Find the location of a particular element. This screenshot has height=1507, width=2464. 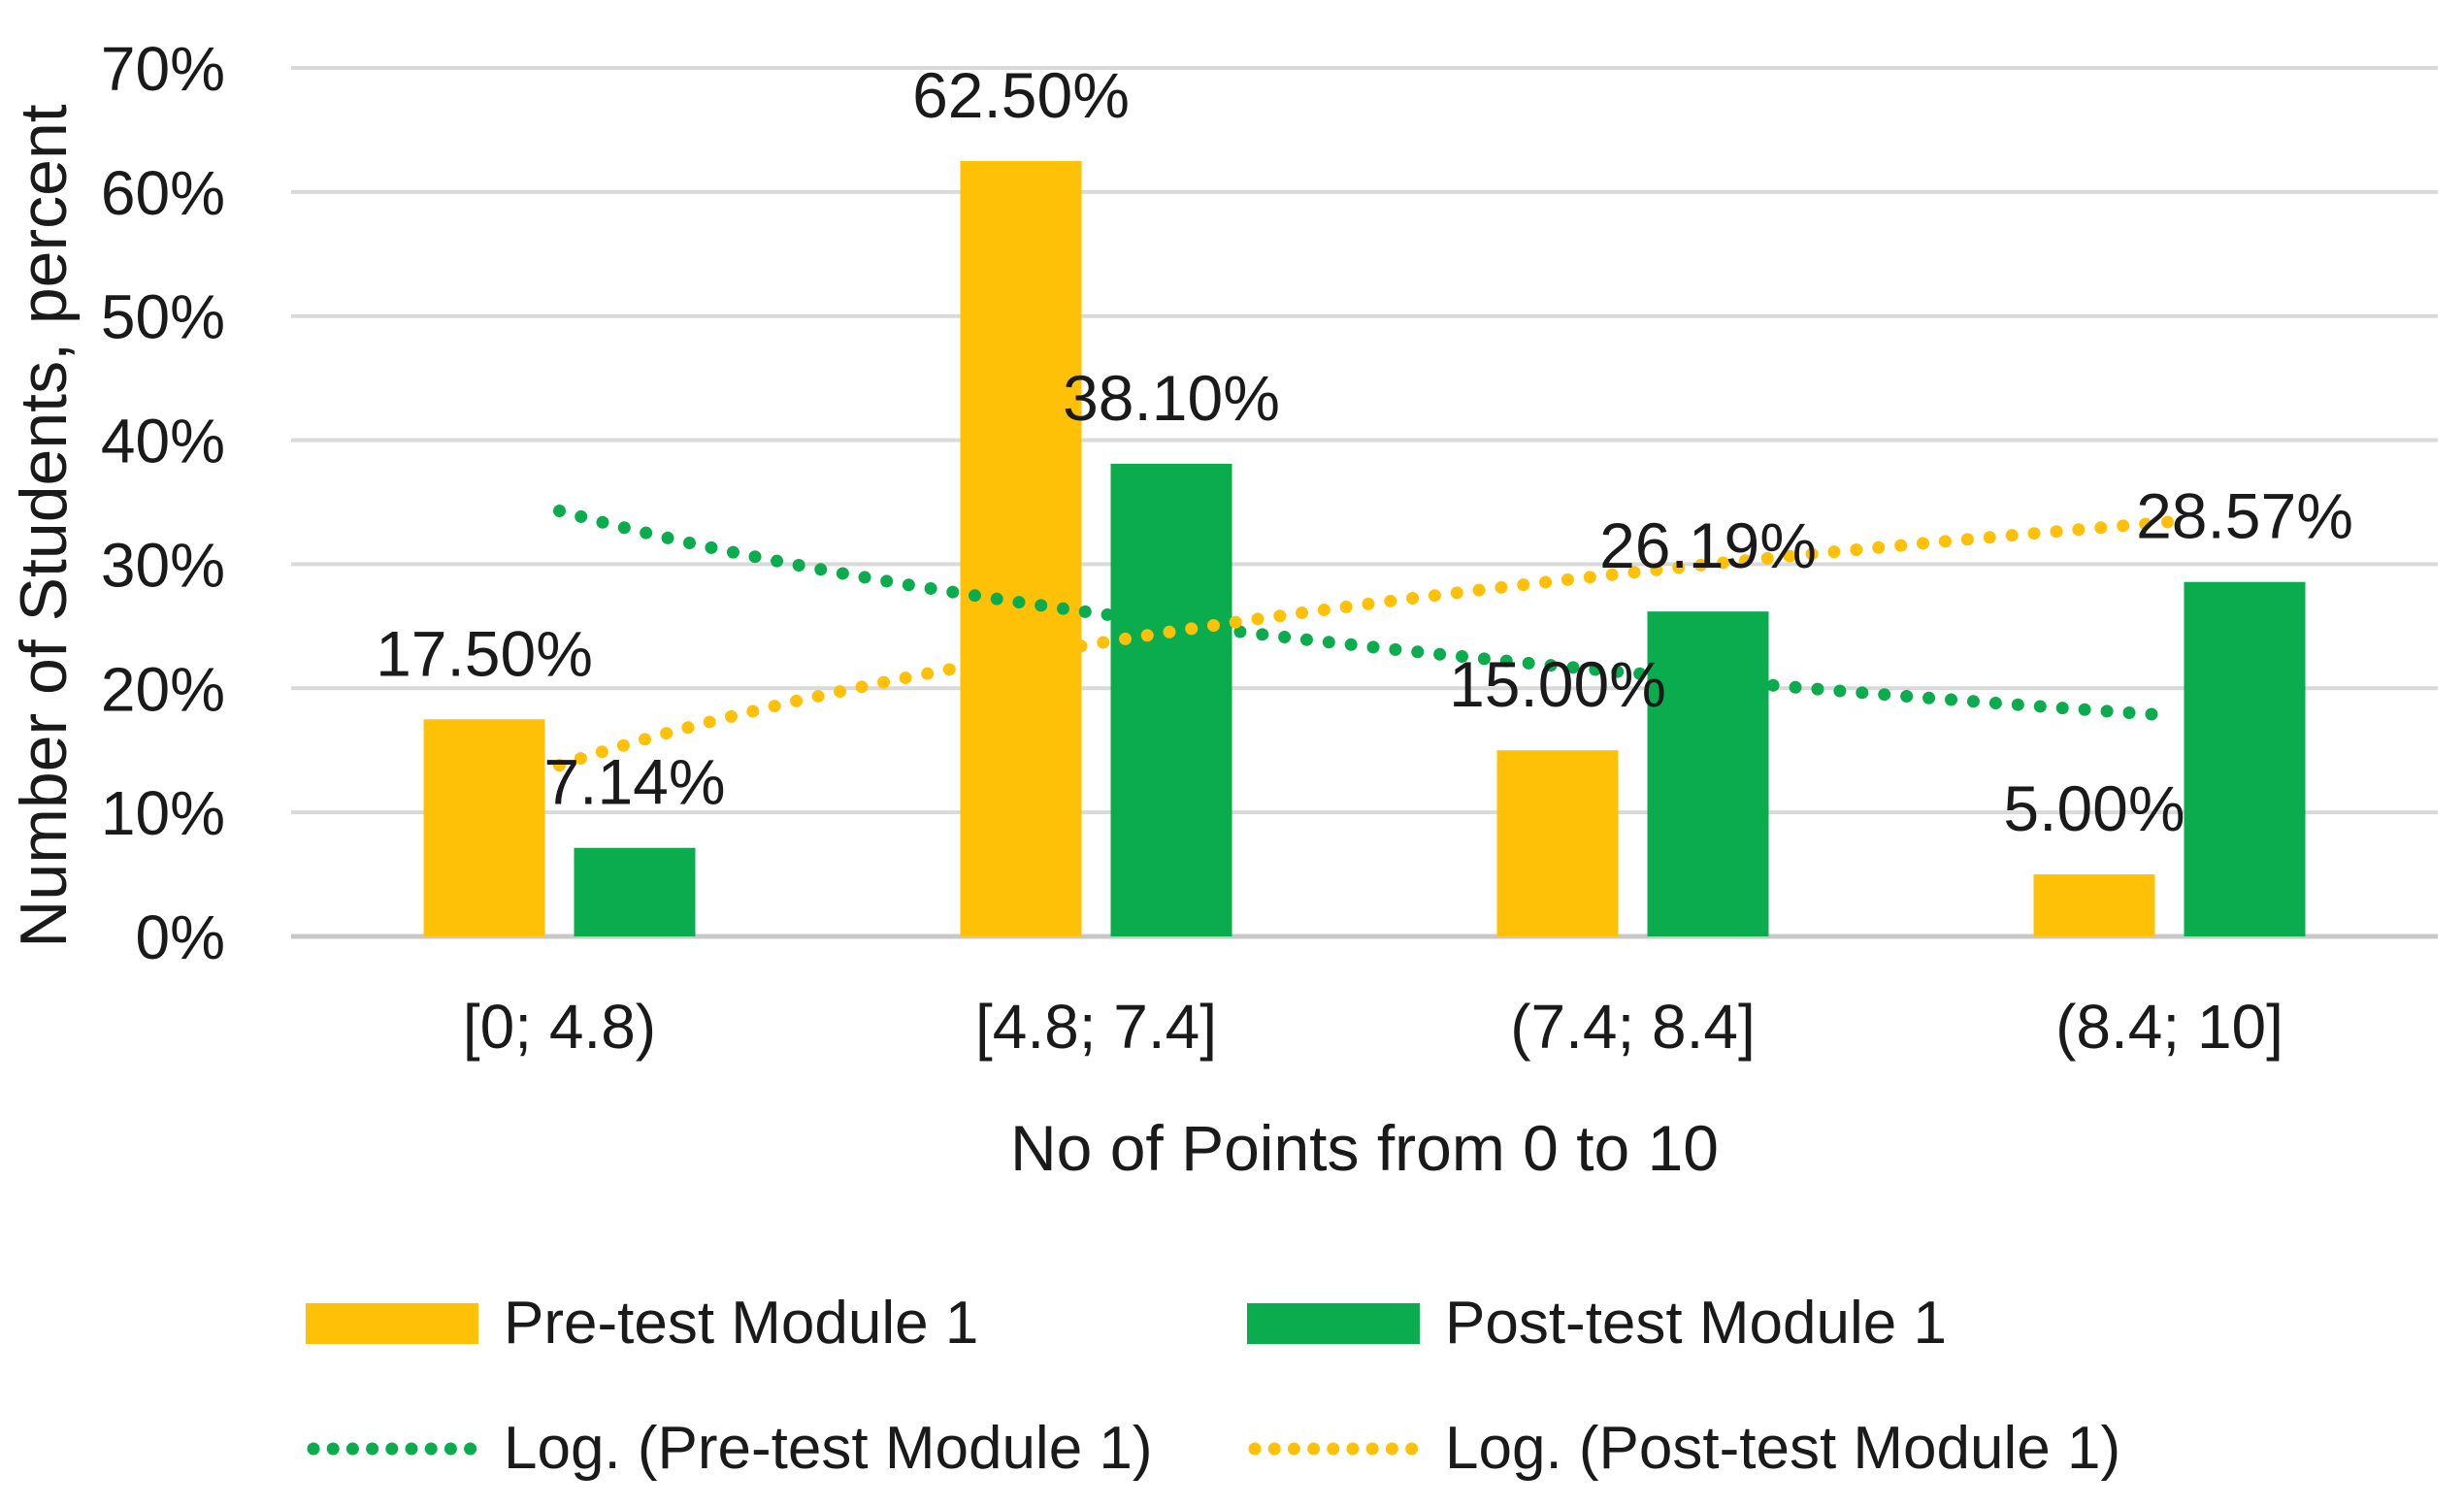

legend-label: Log. (Post-test Module 1) is located at coordinates (1783, 1448).